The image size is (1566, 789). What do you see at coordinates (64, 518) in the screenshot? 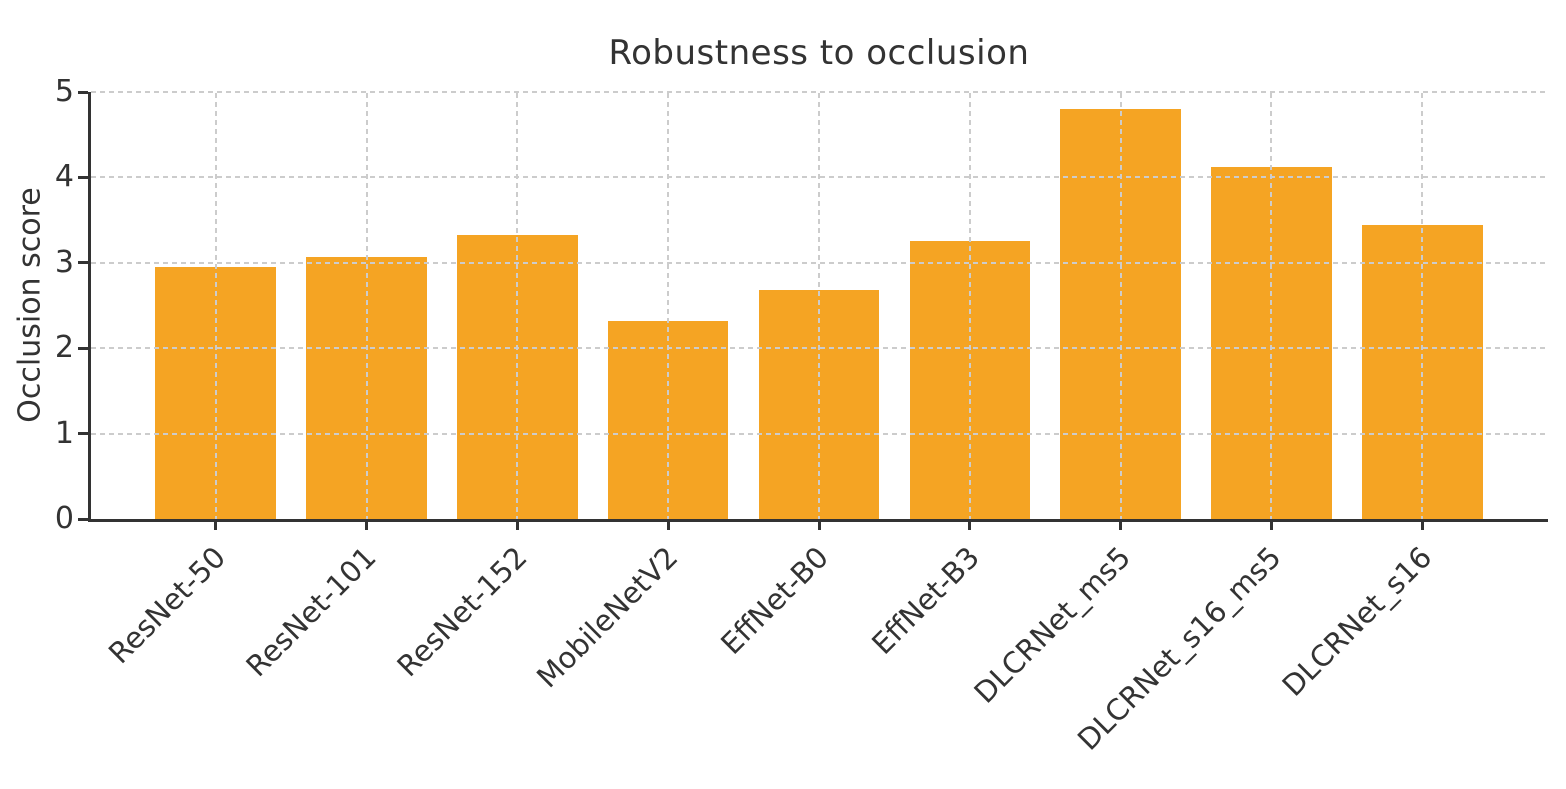
I see `y-tick-label: 0` at bounding box center [64, 518].